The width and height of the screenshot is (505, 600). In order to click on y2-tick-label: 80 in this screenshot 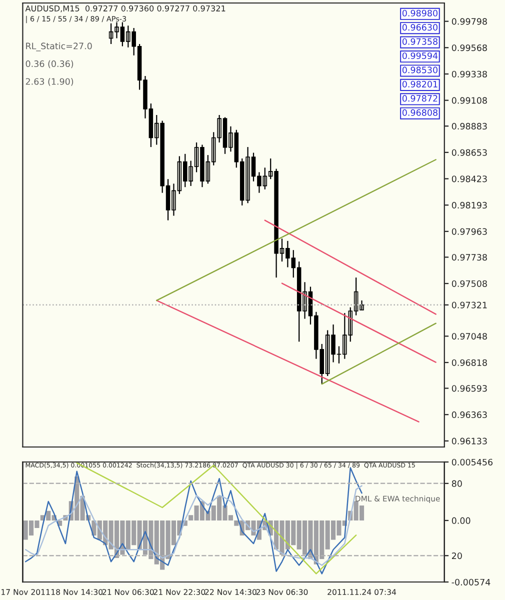, I will do `click(457, 483)`.